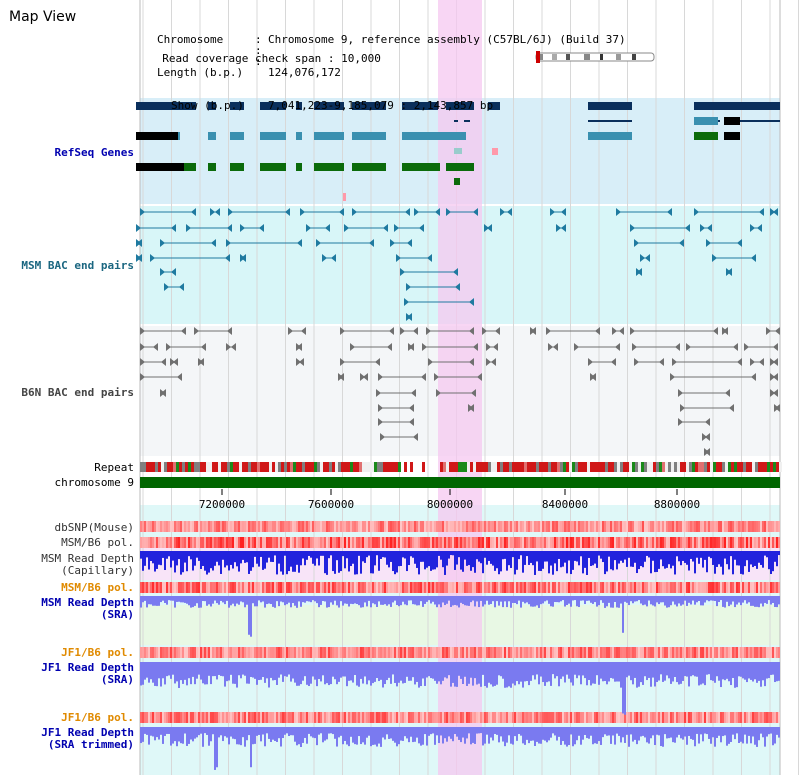 The height and width of the screenshot is (775, 800). What do you see at coordinates (87, 732) in the screenshot?
I see `track-label-jf1-depth-trim: JF1 Read Depth` at bounding box center [87, 732].